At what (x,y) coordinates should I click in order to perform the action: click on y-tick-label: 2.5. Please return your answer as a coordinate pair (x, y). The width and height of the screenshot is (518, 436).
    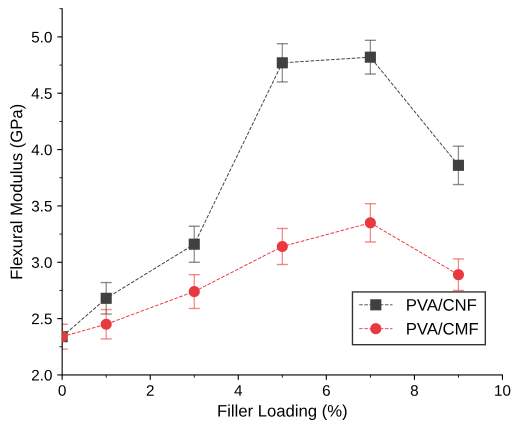
    Looking at the image, I should click on (42, 318).